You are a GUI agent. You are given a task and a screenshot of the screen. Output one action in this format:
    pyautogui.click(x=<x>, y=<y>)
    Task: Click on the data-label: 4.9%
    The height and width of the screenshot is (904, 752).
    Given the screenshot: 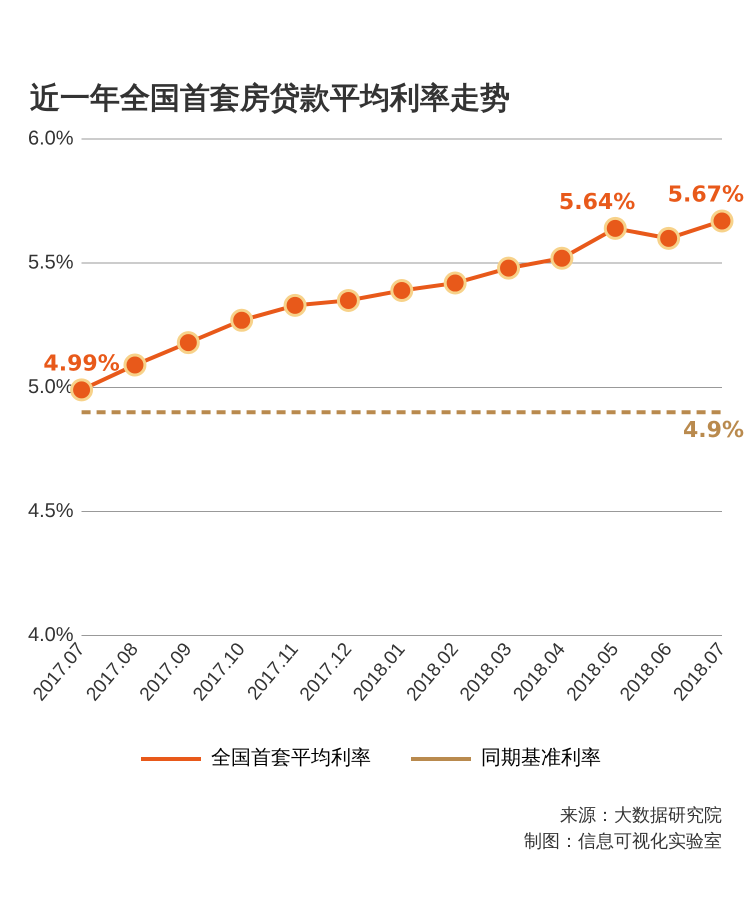 What is the action you would take?
    pyautogui.click(x=713, y=430)
    